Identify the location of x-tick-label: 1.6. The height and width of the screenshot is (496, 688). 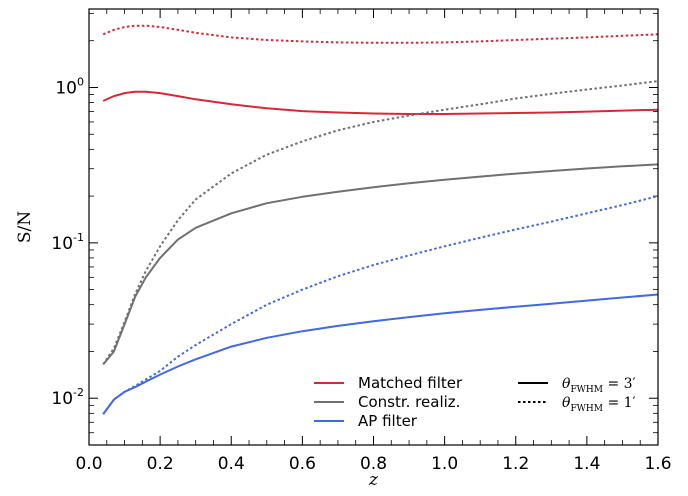
(657, 464).